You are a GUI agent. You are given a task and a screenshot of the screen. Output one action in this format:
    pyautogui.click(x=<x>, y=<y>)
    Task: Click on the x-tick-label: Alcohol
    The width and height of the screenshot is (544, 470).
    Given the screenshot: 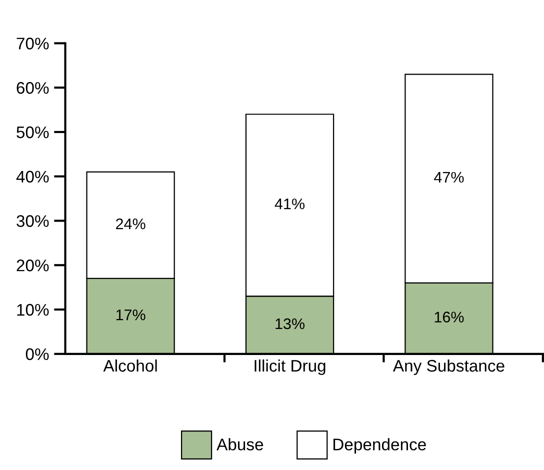 What is the action you would take?
    pyautogui.click(x=130, y=365)
    